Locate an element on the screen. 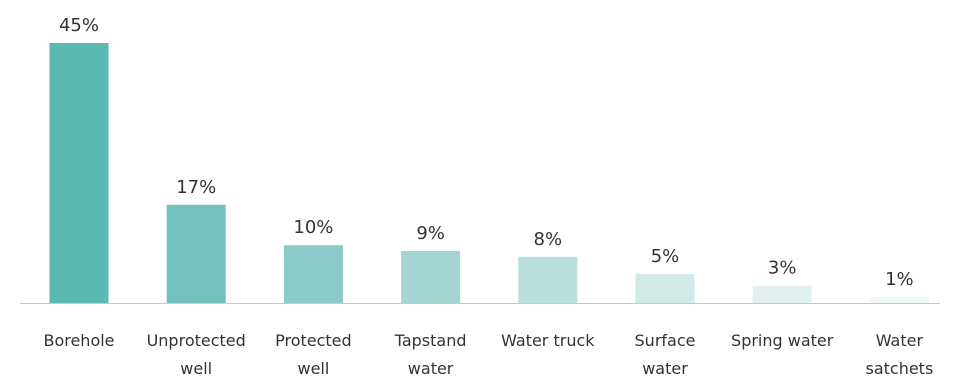  category-label-line: Water is located at coordinates (900, 340).